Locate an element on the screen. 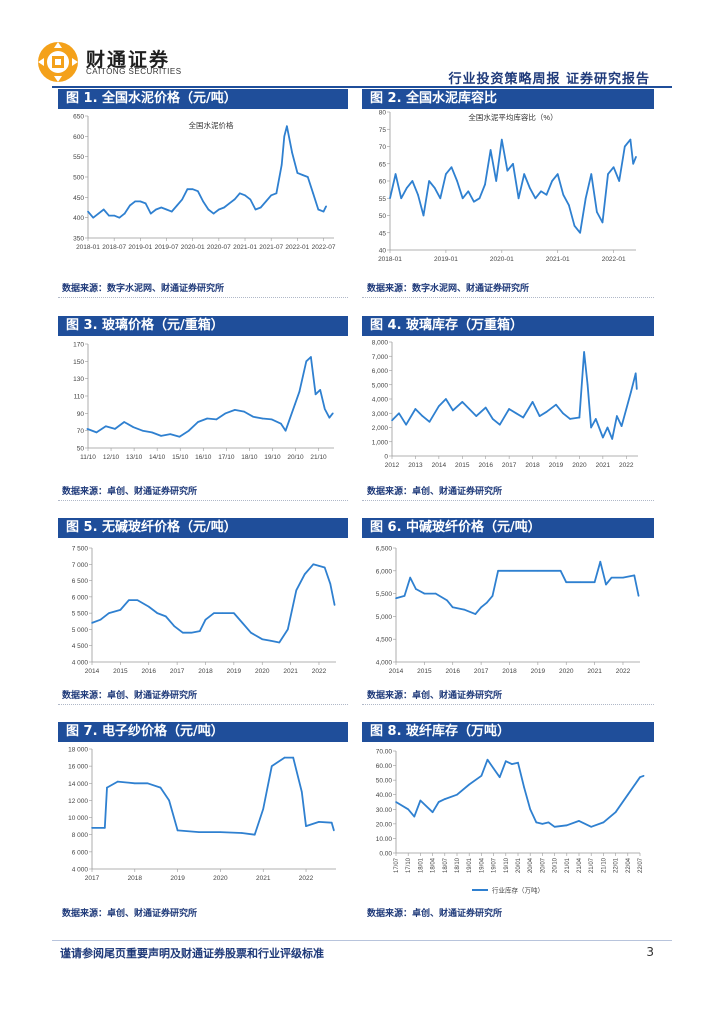 The height and width of the screenshot is (1024, 724). x-tick-label: 2020-01 is located at coordinates (502, 259).